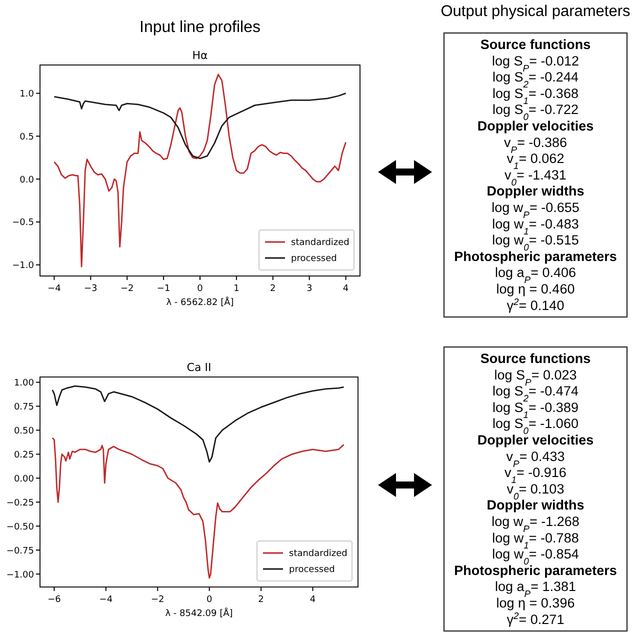 The height and width of the screenshot is (635, 639). Describe the element at coordinates (55, 600) in the screenshot. I see `x-tick-label: −6` at that location.